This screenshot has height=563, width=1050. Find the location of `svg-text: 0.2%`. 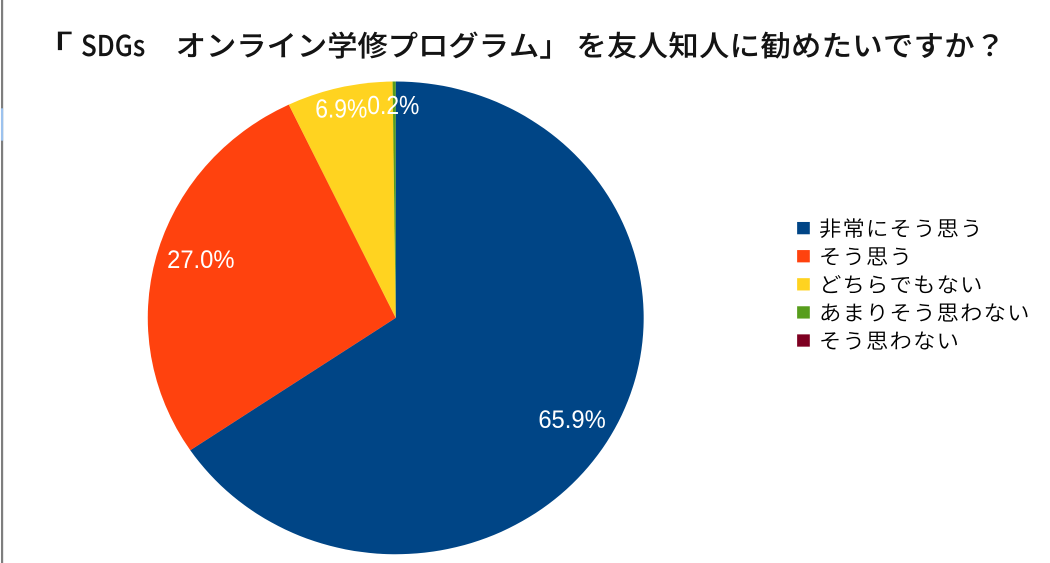

svg-text: 0.2% is located at coordinates (393, 106).